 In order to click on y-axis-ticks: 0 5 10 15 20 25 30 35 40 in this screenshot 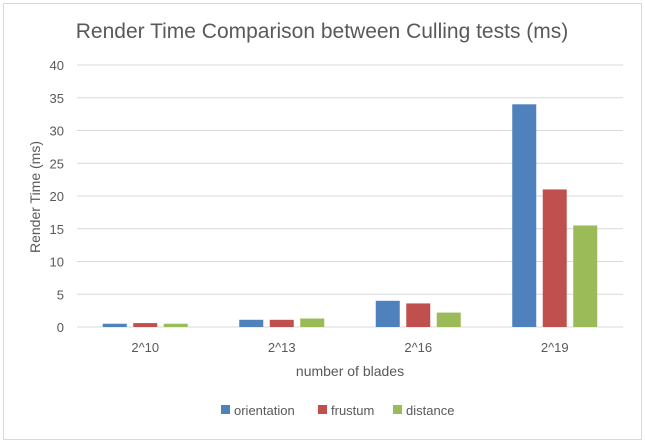, I will do `click(57, 196)`.